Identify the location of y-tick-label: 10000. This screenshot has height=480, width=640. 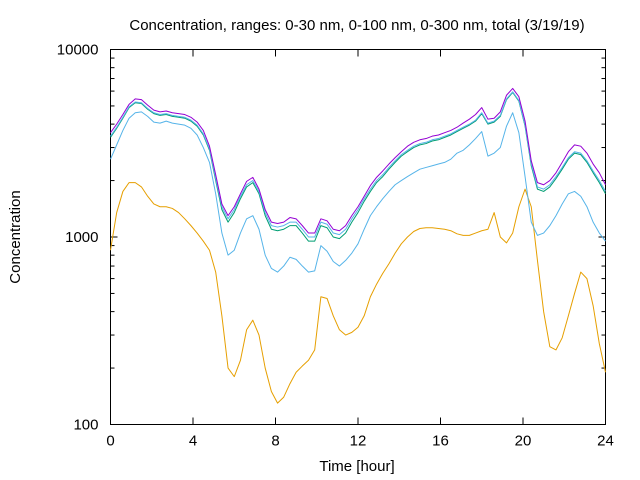
(78, 50).